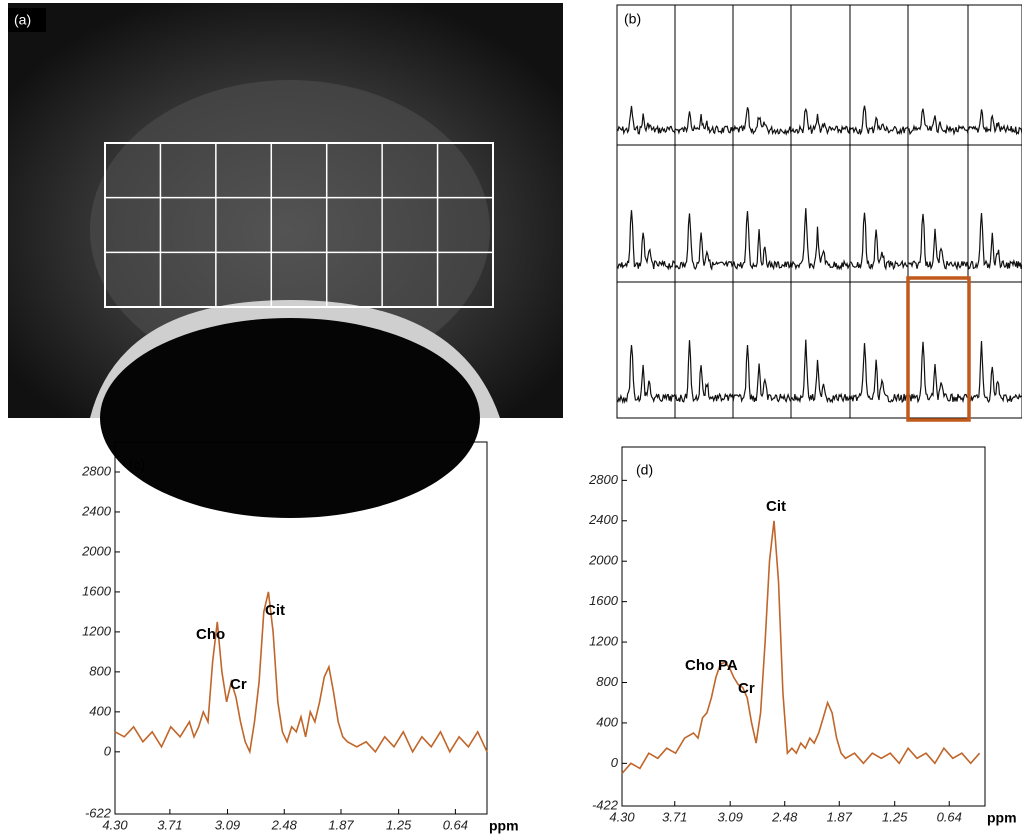 The image size is (1022, 837). Describe the element at coordinates (137, 465) in the screenshot. I see `panel-label: (c)` at that location.